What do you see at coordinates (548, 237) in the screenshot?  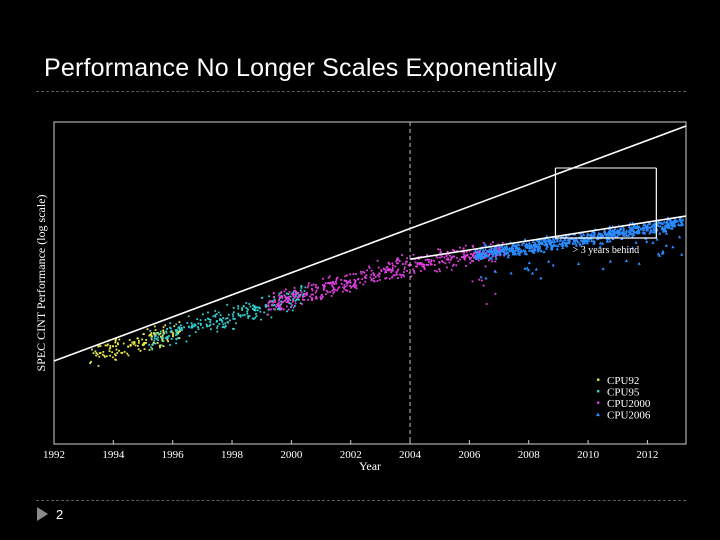 I see `trend-line-actual` at bounding box center [548, 237].